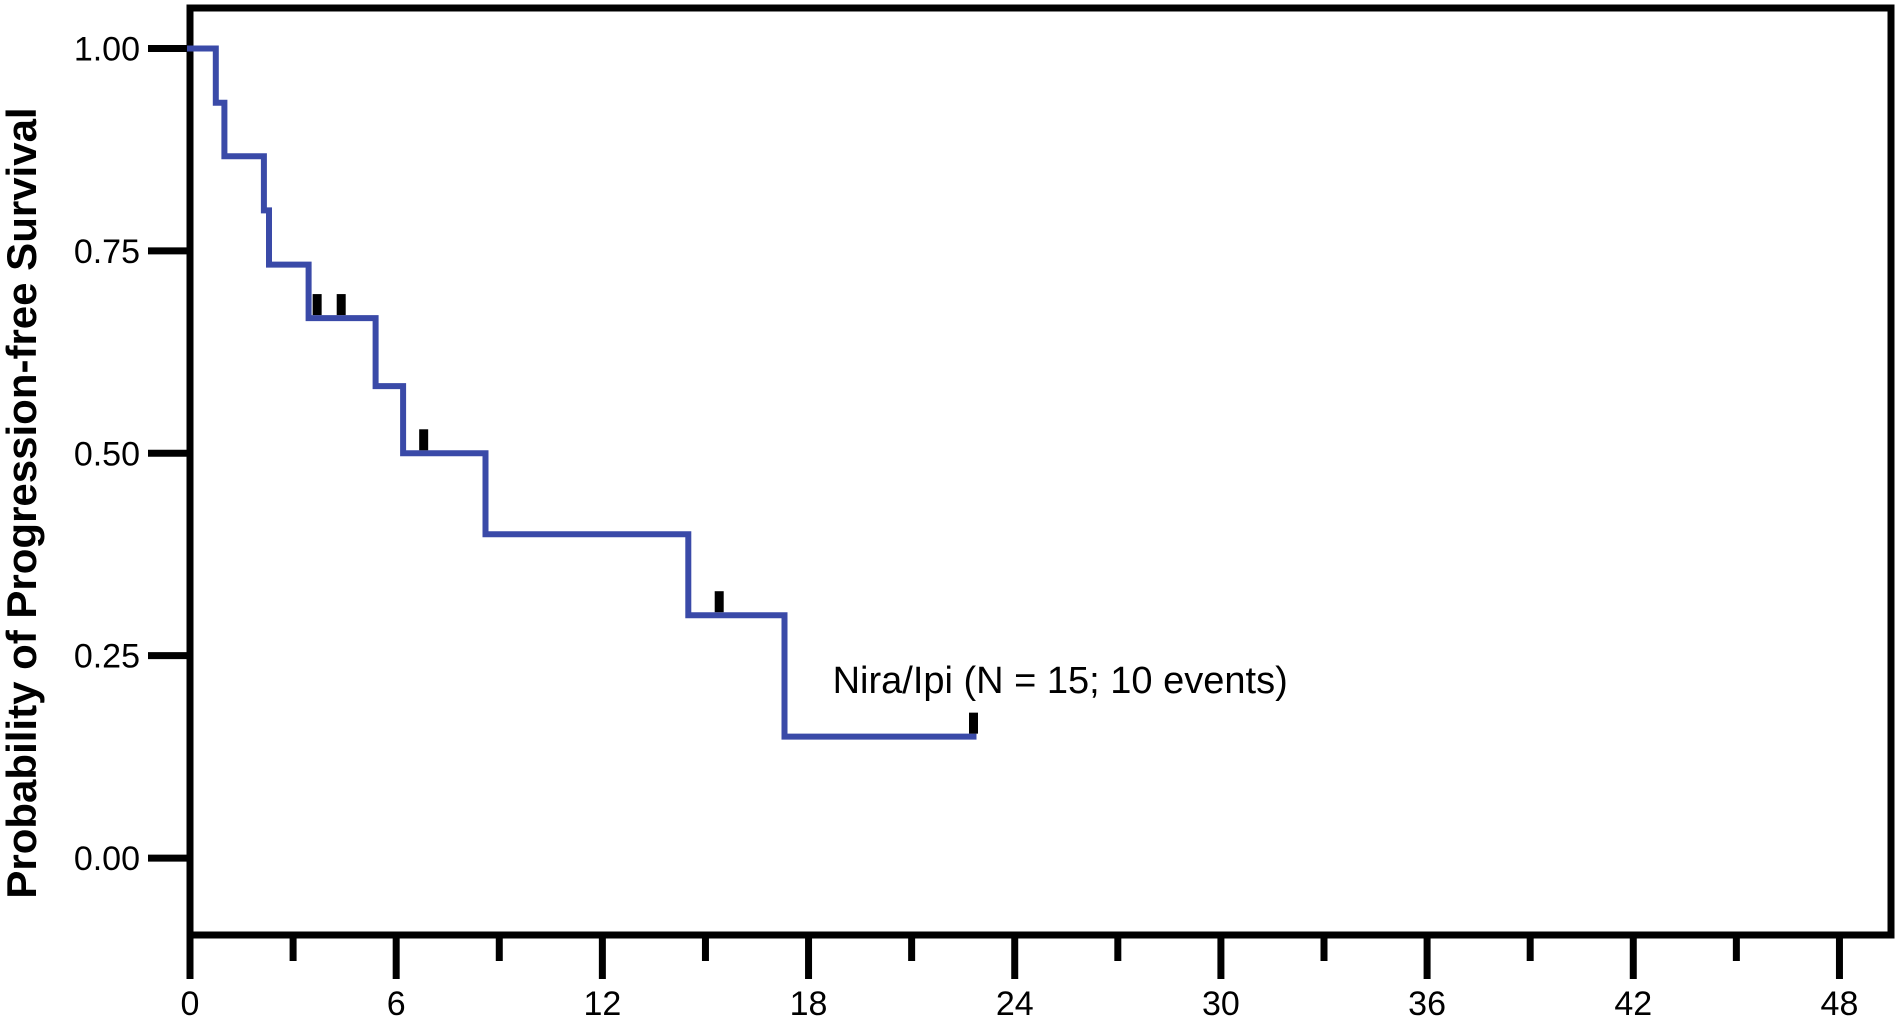  What do you see at coordinates (107, 657) in the screenshot?
I see `y-tick-label: 0.25` at bounding box center [107, 657].